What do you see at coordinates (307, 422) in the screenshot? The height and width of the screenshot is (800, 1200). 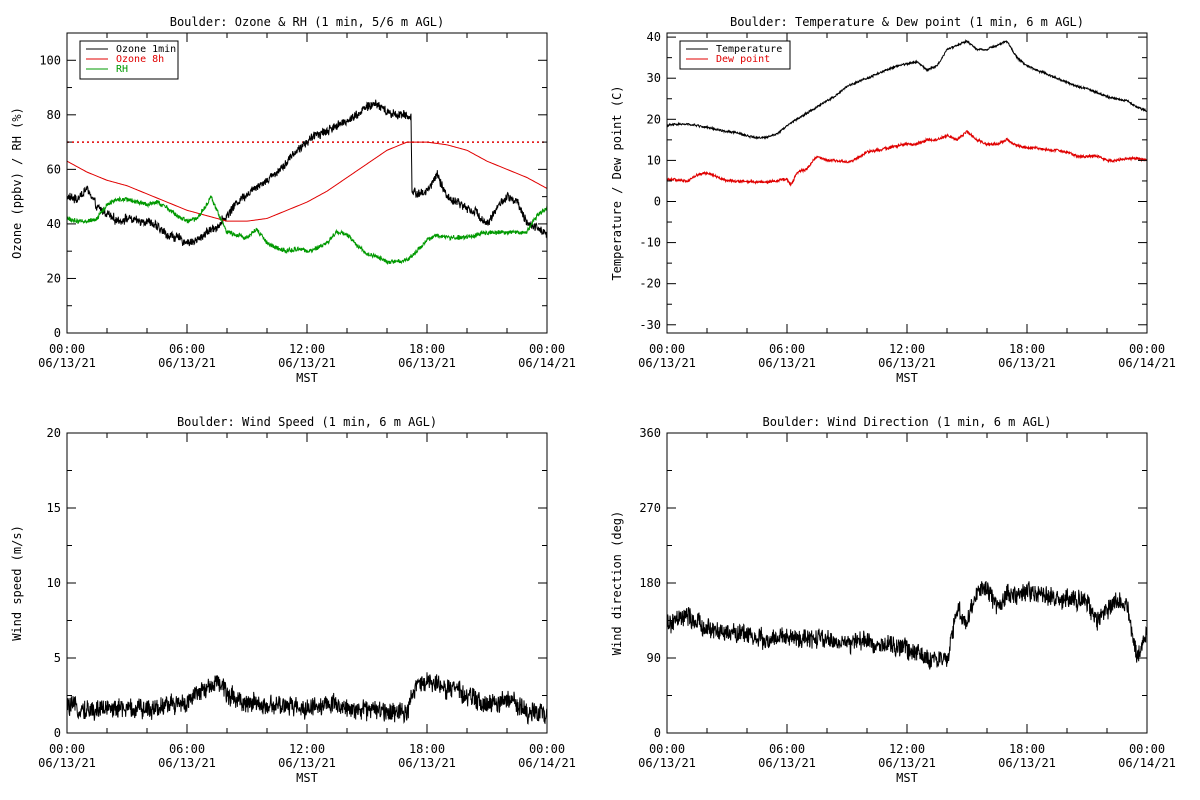 I see `chart-title: Boulder: Wind Speed (1 min, 6 m AGL)` at bounding box center [307, 422].